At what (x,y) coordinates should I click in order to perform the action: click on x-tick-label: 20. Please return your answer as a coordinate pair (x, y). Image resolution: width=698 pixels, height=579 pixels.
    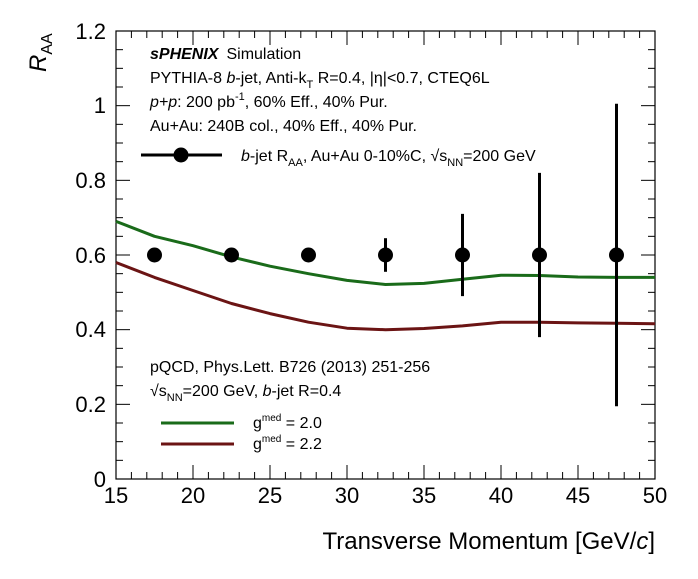
    Looking at the image, I should click on (193, 495).